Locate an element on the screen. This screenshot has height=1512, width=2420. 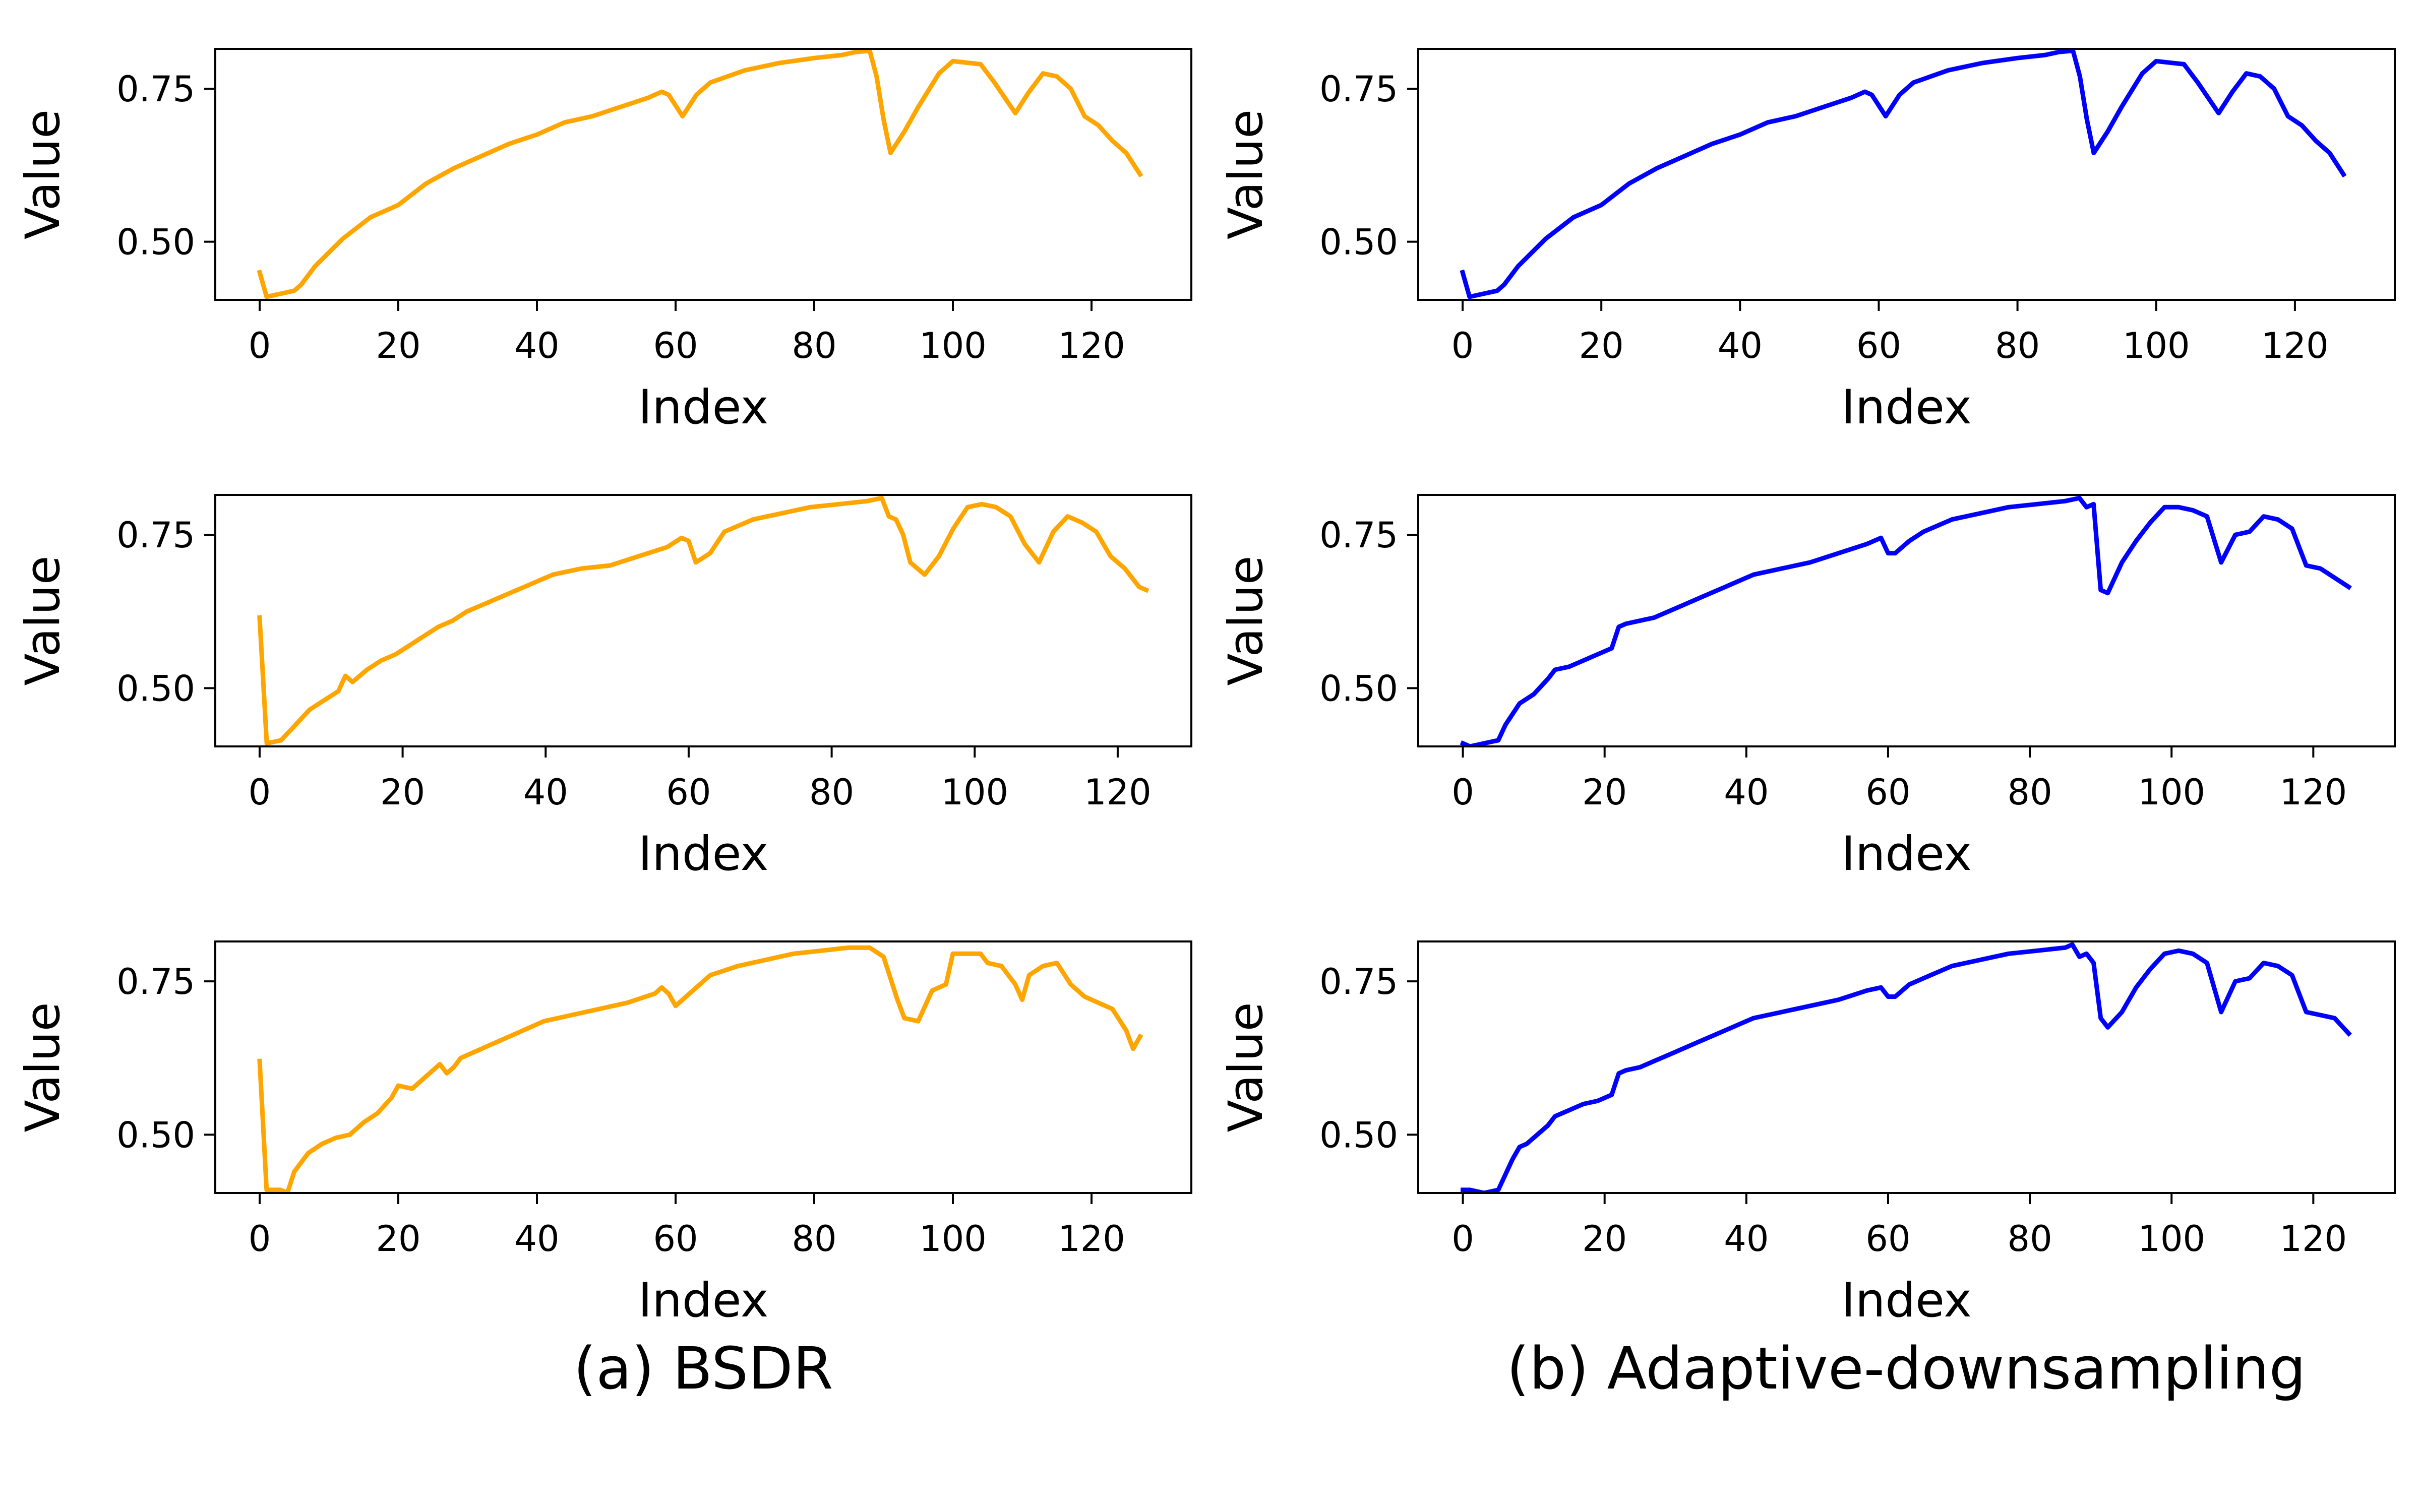
chart-panel-5: 0 20 40 60 80 100 120 0.50 0.75 Index Value is located at coordinates (604, 1134).